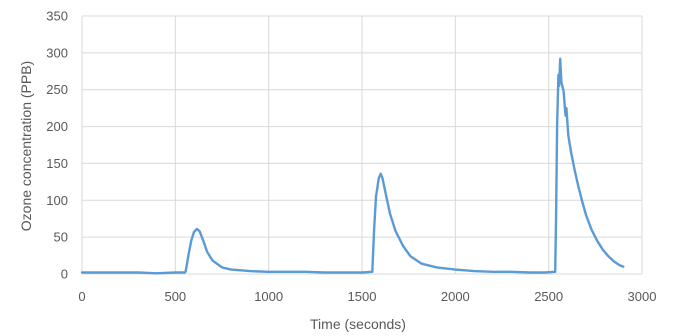 The image size is (673, 336). Describe the element at coordinates (26, 146) in the screenshot. I see `y-axis-title: Ozone concentration (PPB)` at that location.